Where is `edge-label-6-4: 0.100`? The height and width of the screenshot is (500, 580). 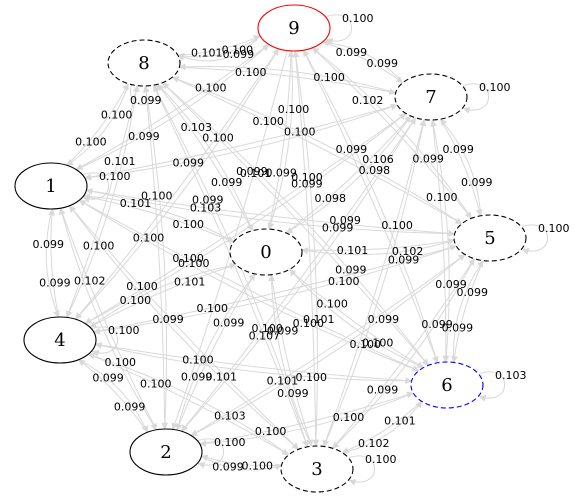
edge-label-6-4: 0.100 is located at coordinates (312, 377).